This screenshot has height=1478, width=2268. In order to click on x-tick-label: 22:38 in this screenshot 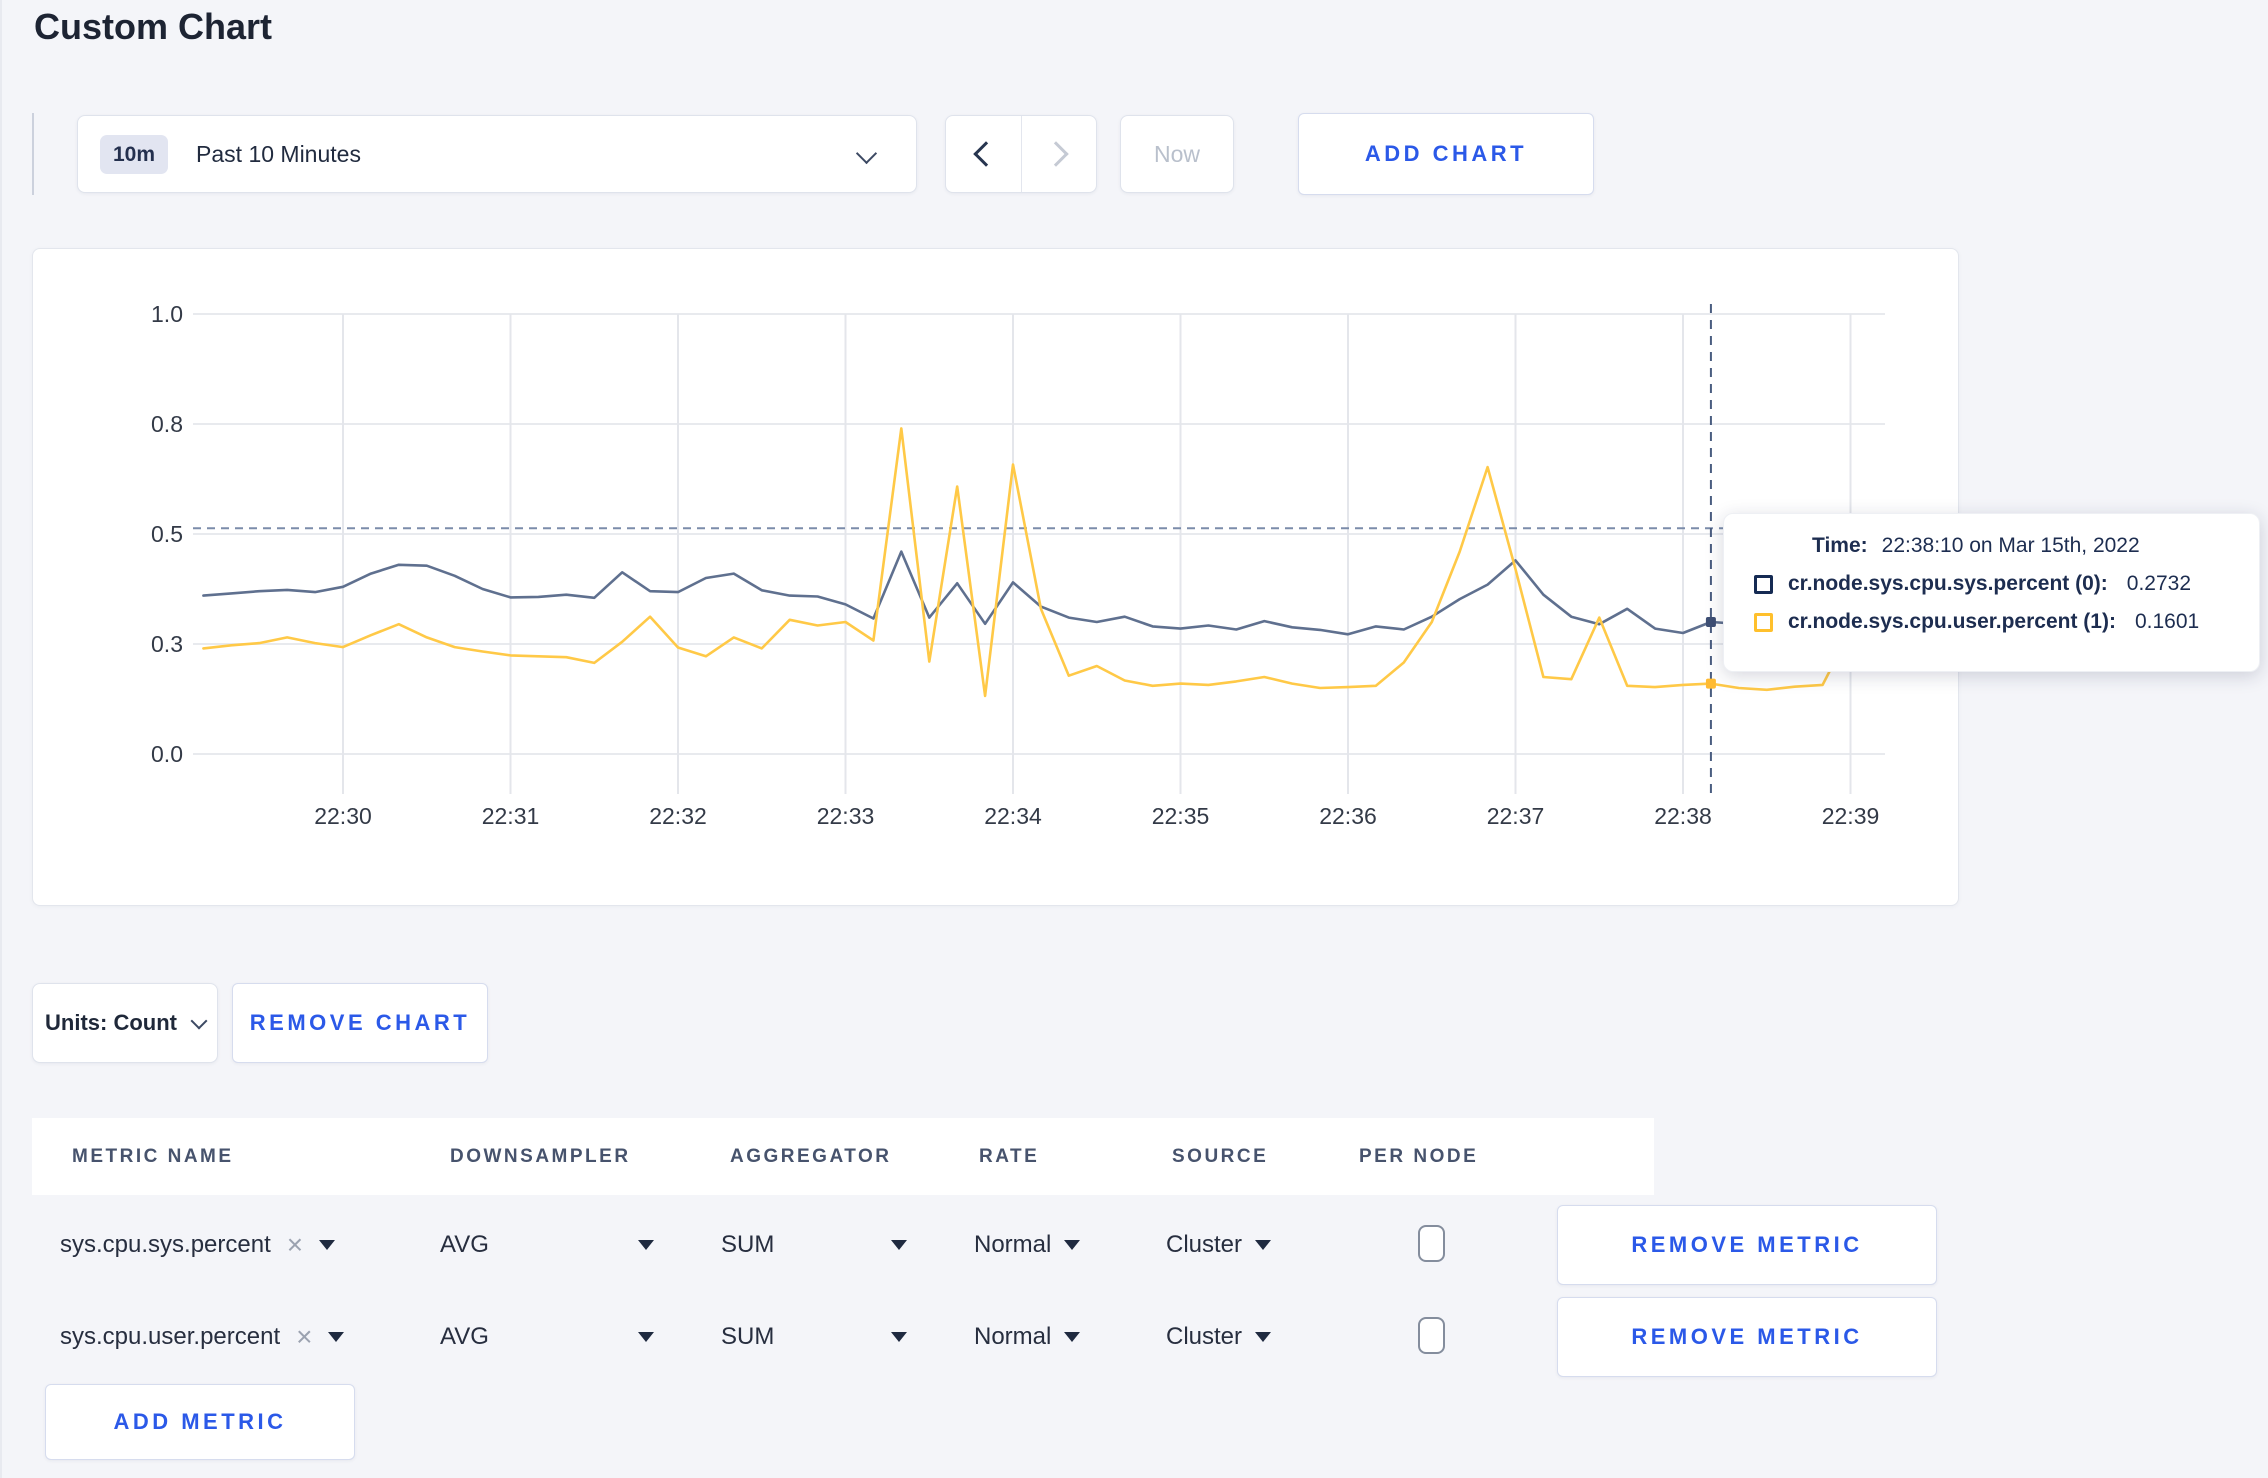, I will do `click(1683, 816)`.